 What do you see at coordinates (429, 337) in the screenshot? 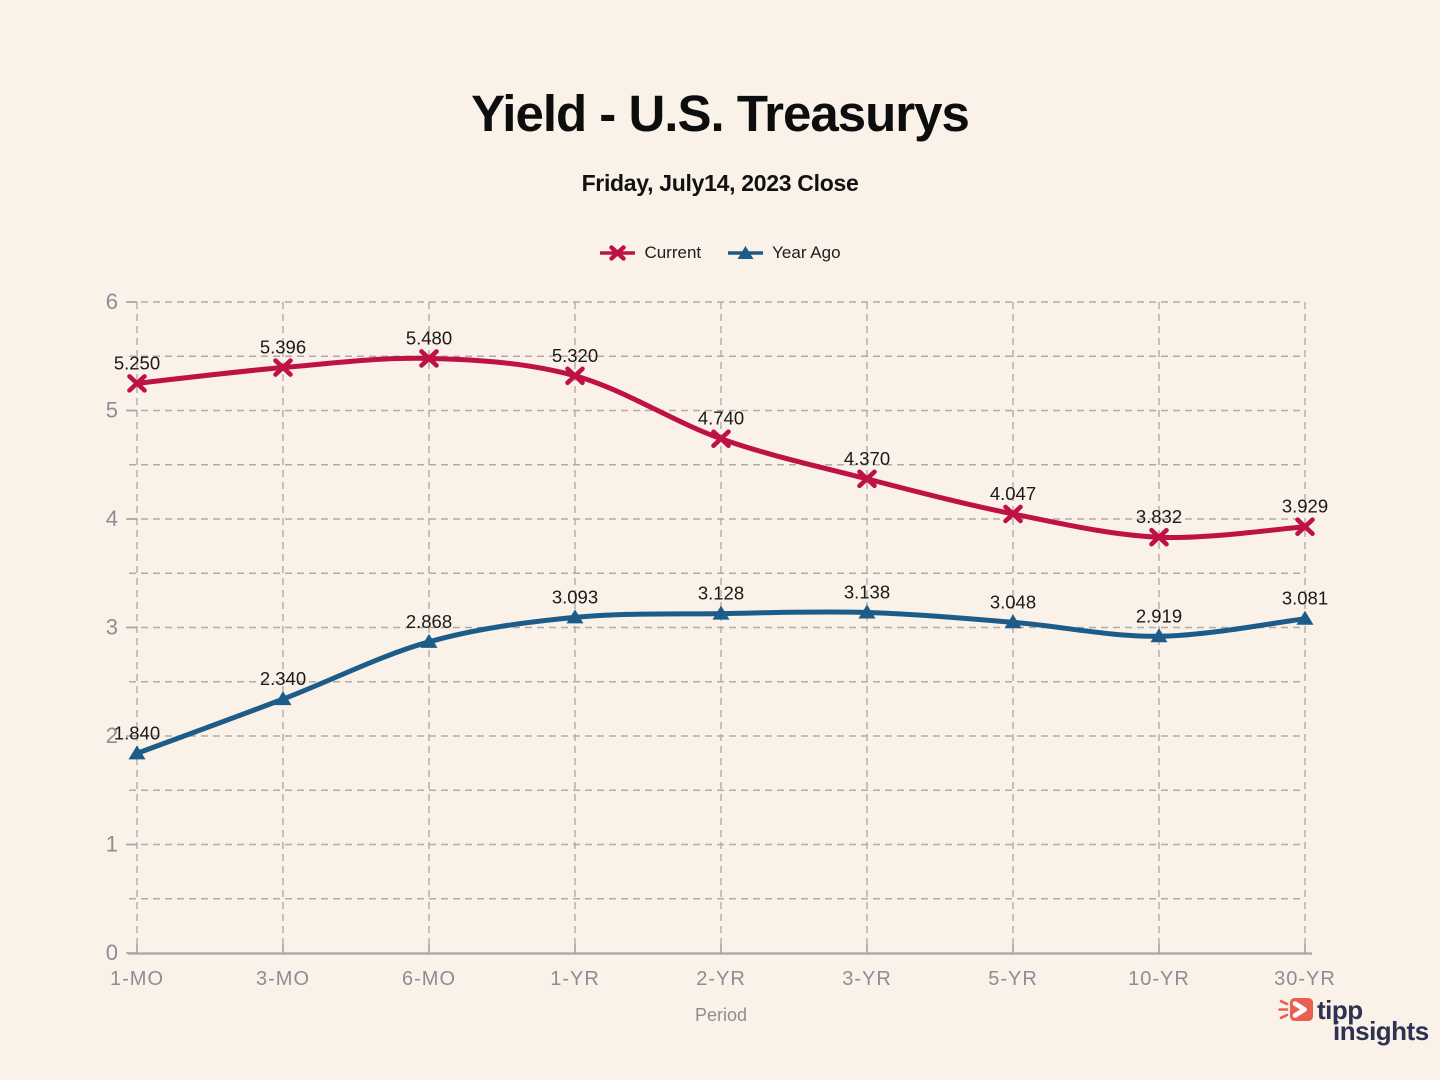
I see `data-point-value-label: 5.480` at bounding box center [429, 337].